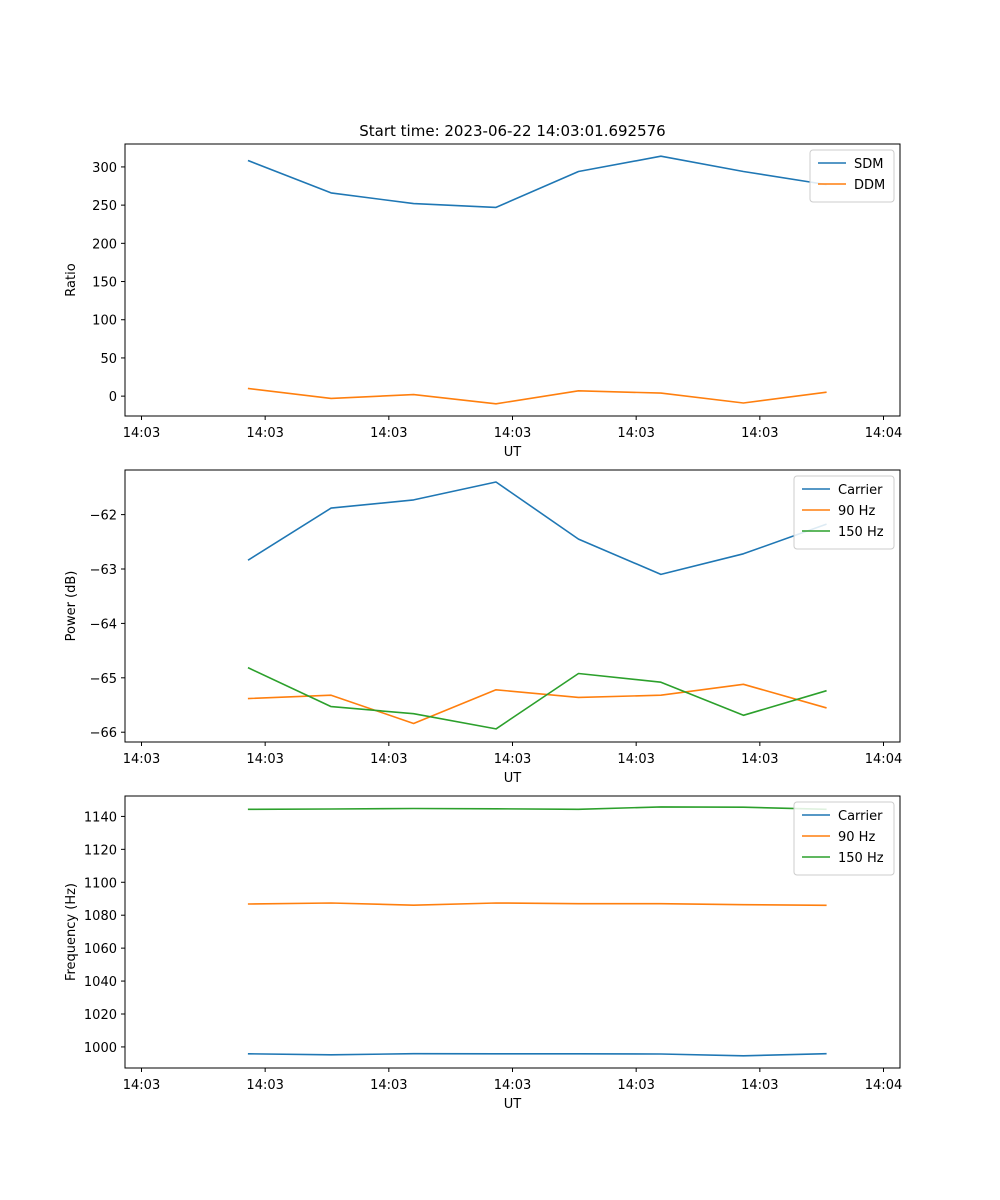  What do you see at coordinates (104, 206) in the screenshot?
I see `y-tick-label: 250` at bounding box center [104, 206].